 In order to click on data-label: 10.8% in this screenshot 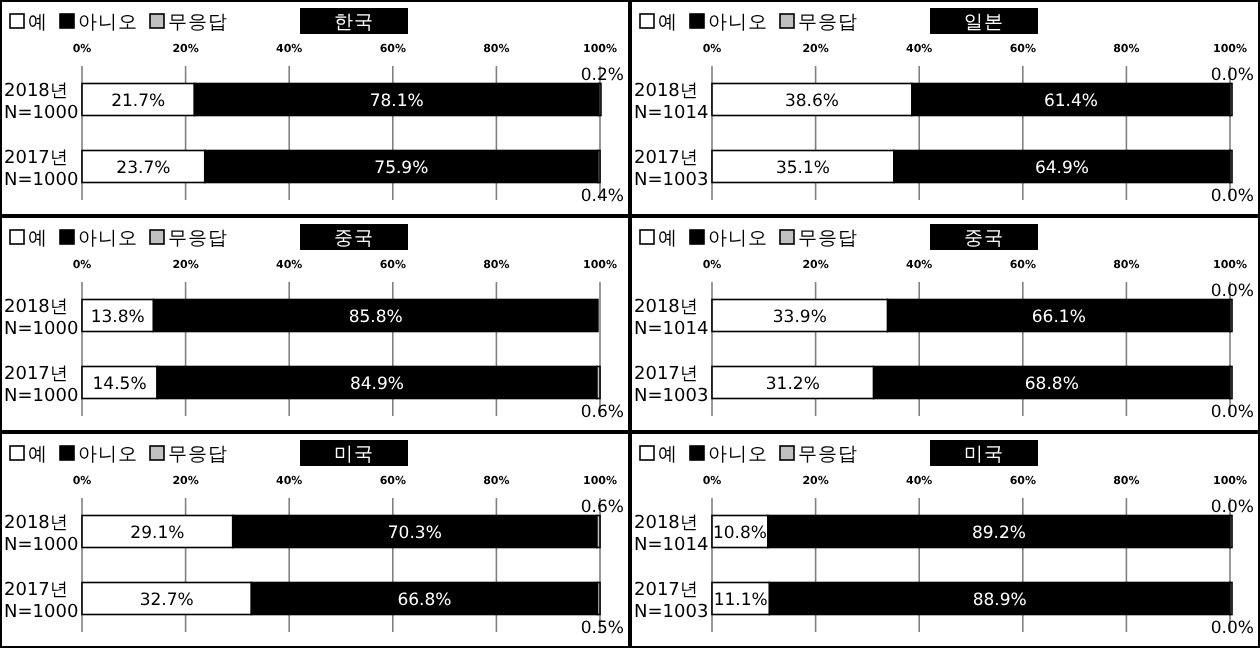, I will do `click(739, 533)`.